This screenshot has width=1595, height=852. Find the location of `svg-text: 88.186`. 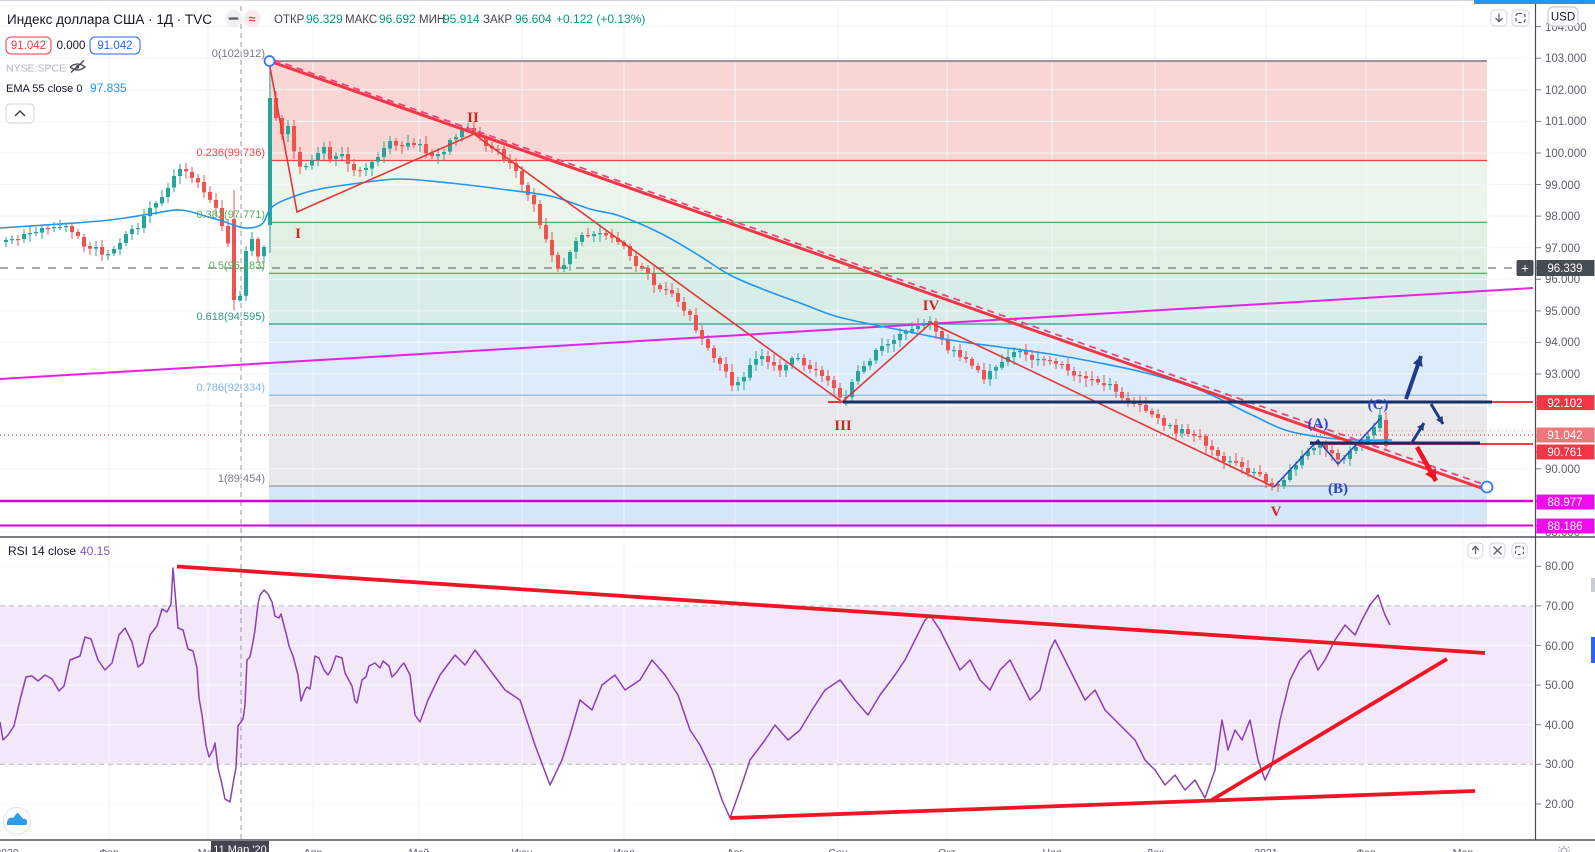

svg-text: 88.186 is located at coordinates (1564, 527).